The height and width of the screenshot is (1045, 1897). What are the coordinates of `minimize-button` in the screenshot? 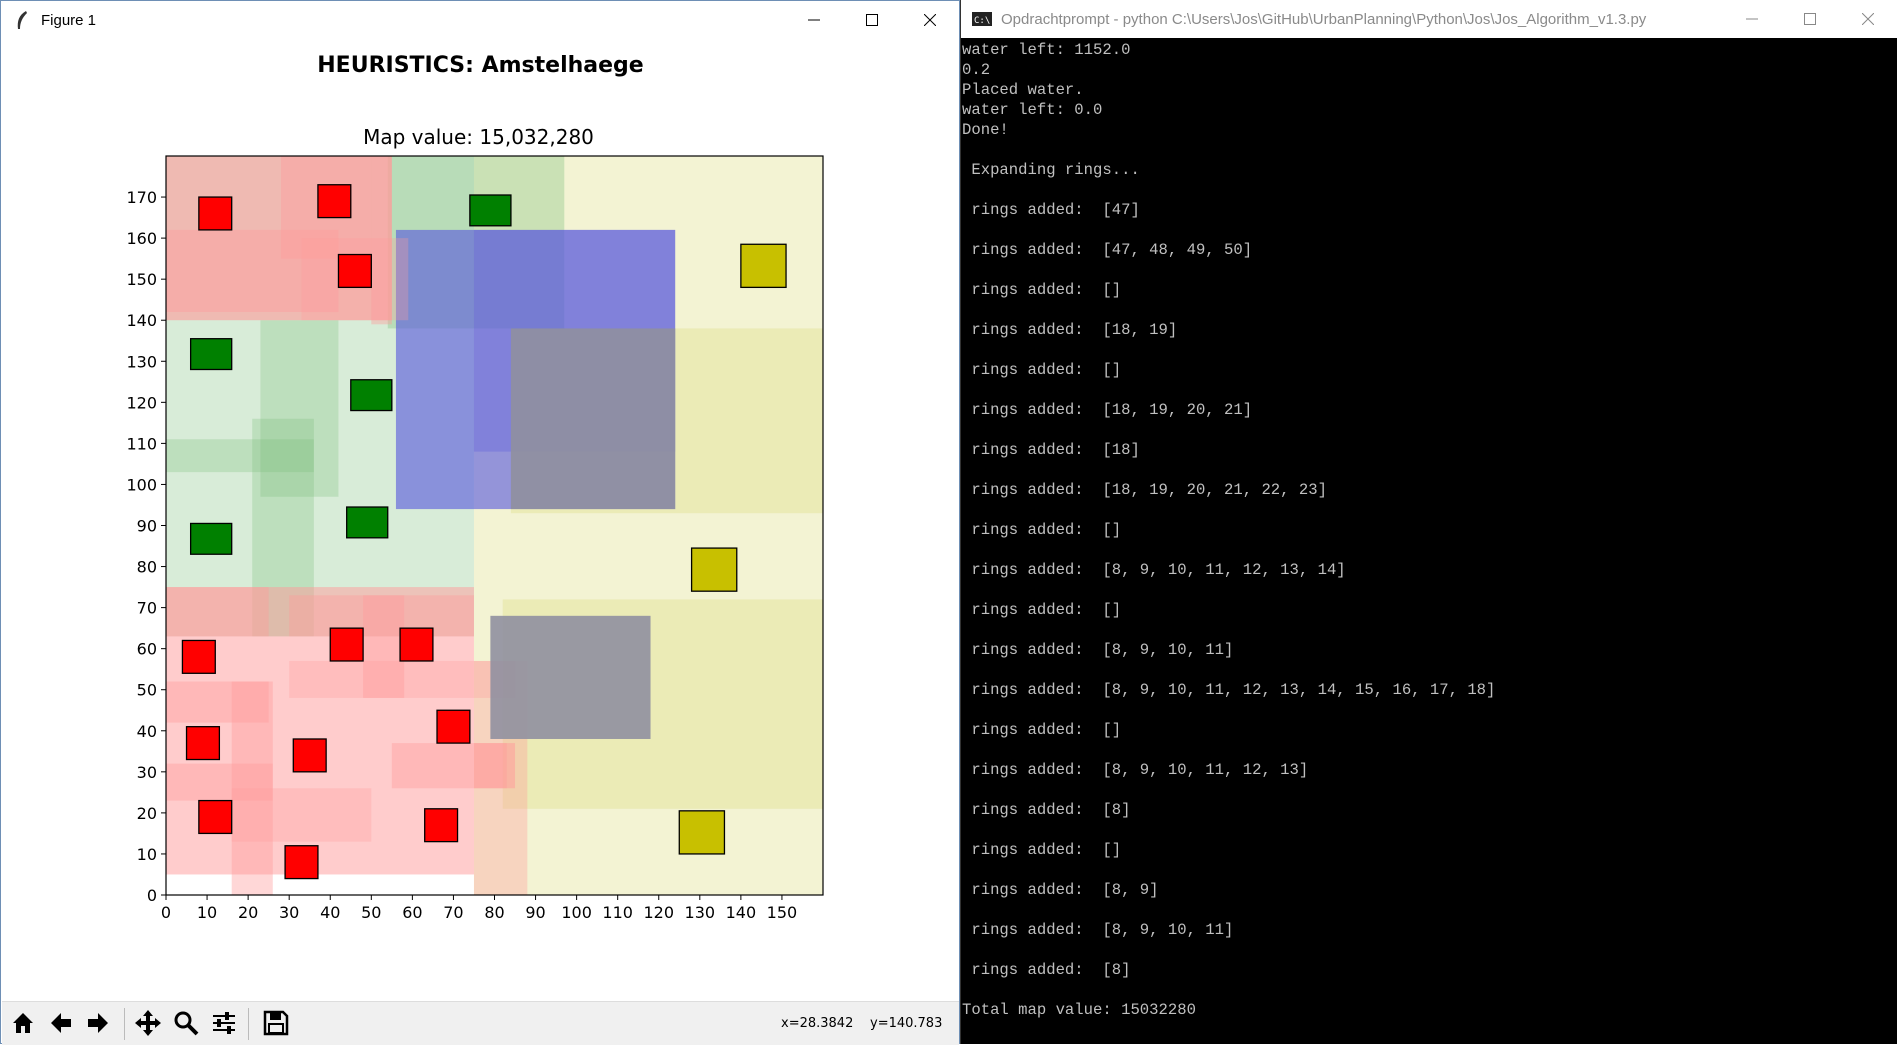 It's located at (814, 20).